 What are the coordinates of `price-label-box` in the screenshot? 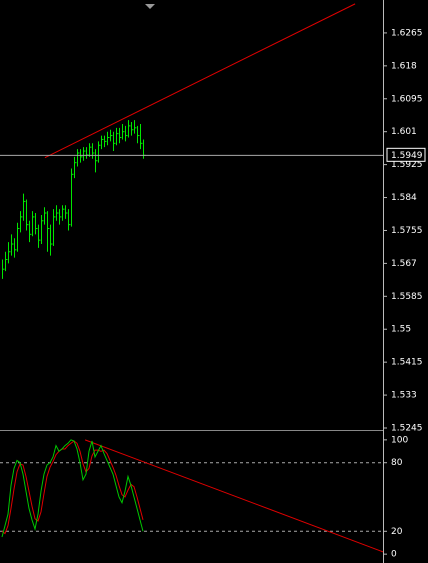 It's located at (406, 154).